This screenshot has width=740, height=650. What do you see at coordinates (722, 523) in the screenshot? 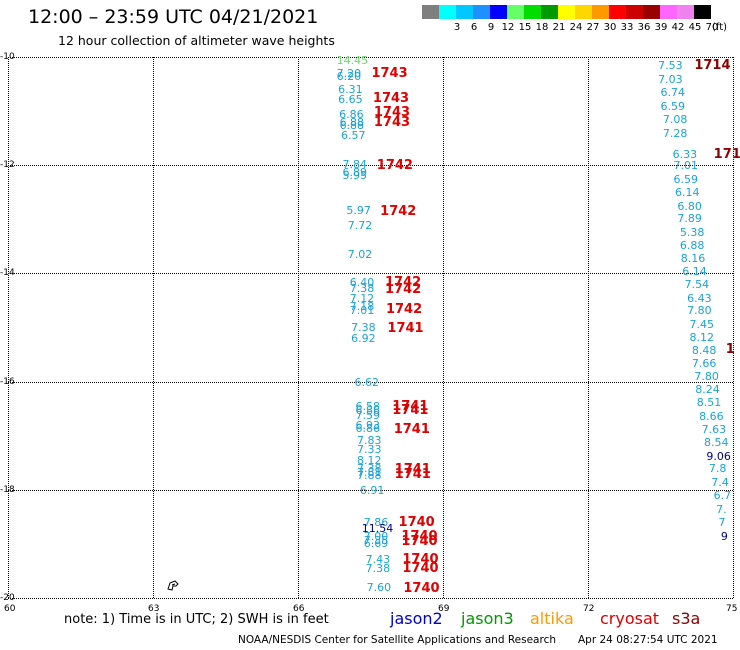
I see `wave-height-value: 7` at bounding box center [722, 523].